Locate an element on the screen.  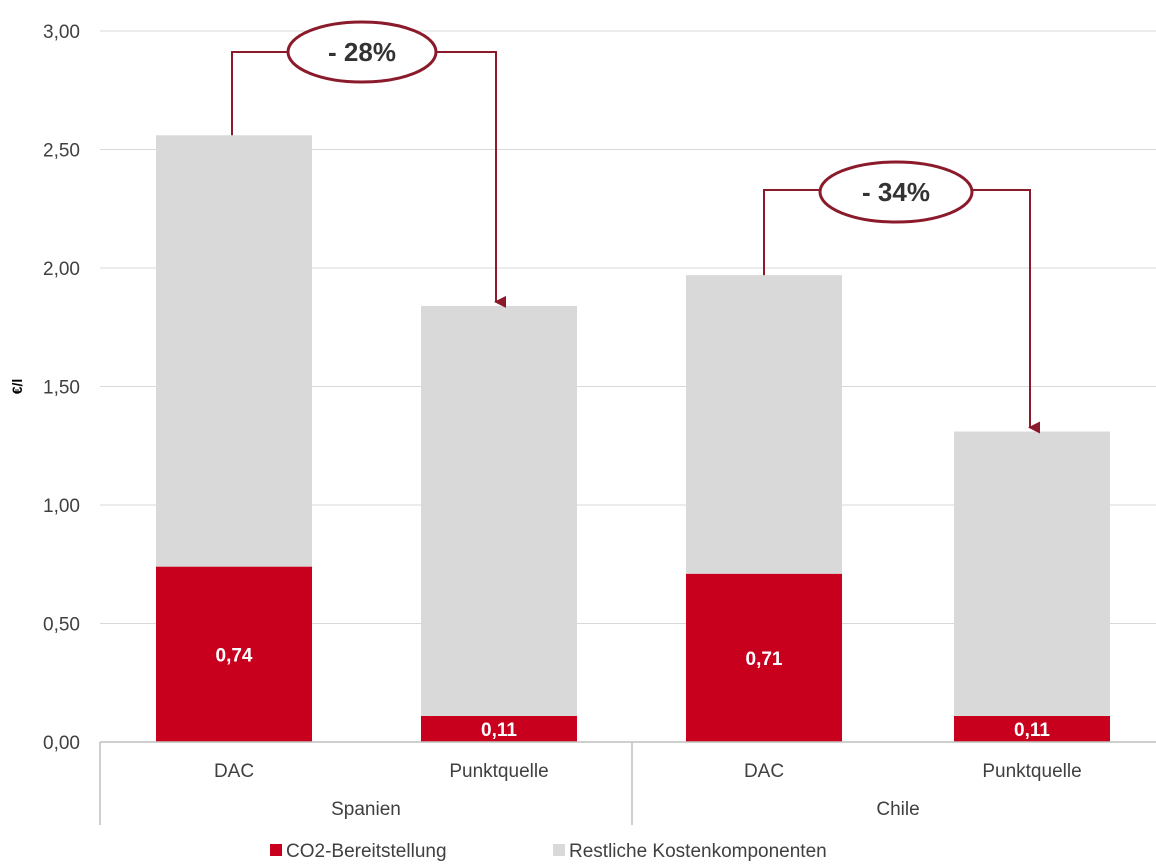
y-tick-label: 1,50 is located at coordinates (61, 388).